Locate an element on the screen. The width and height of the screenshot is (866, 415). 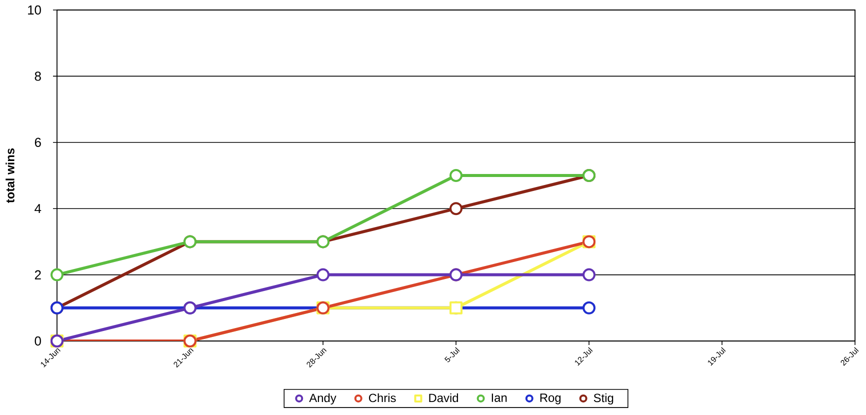
y-tick-label: 4 is located at coordinates (38, 209).